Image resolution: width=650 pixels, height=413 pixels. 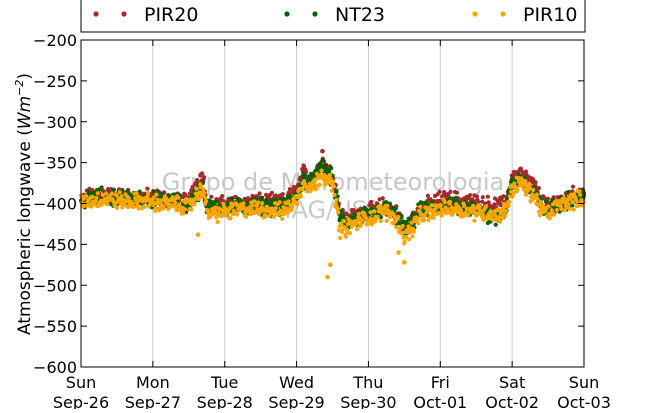 What do you see at coordinates (512, 382) in the screenshot?
I see `x-tick-day-label: Sat` at bounding box center [512, 382].